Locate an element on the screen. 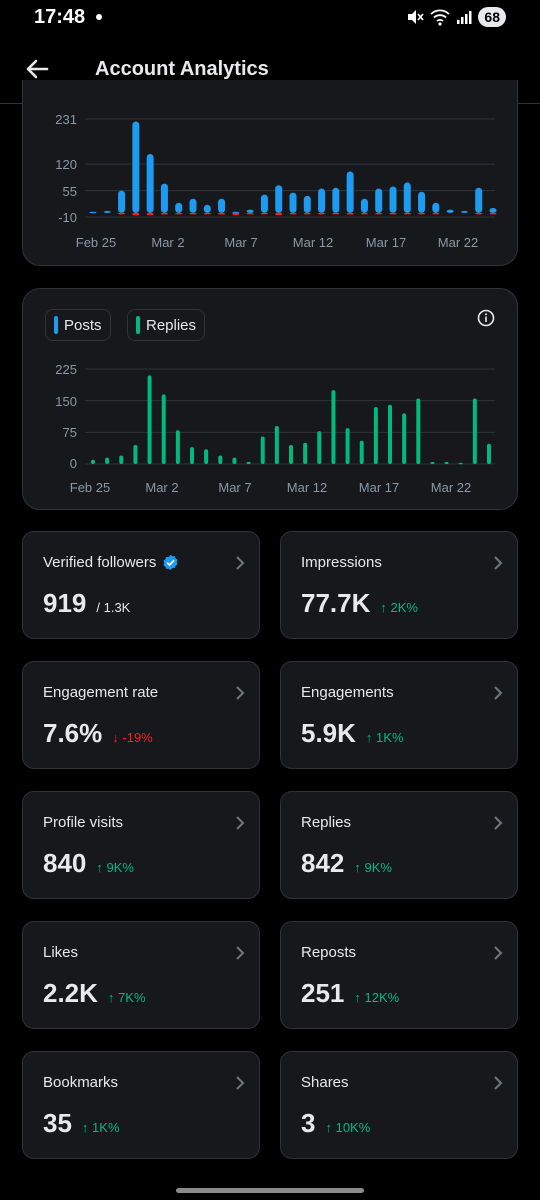  y-tick-label: 0 is located at coordinates (73, 463).